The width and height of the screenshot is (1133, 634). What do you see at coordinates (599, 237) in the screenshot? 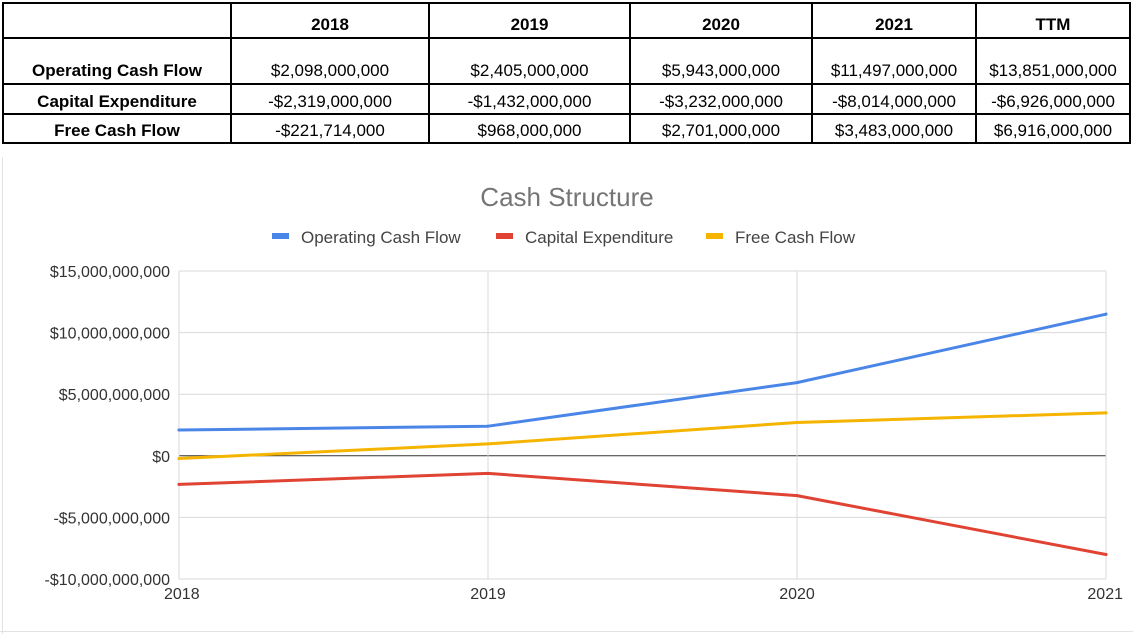
I see `legend-label: Capital Expenditure` at bounding box center [599, 237].